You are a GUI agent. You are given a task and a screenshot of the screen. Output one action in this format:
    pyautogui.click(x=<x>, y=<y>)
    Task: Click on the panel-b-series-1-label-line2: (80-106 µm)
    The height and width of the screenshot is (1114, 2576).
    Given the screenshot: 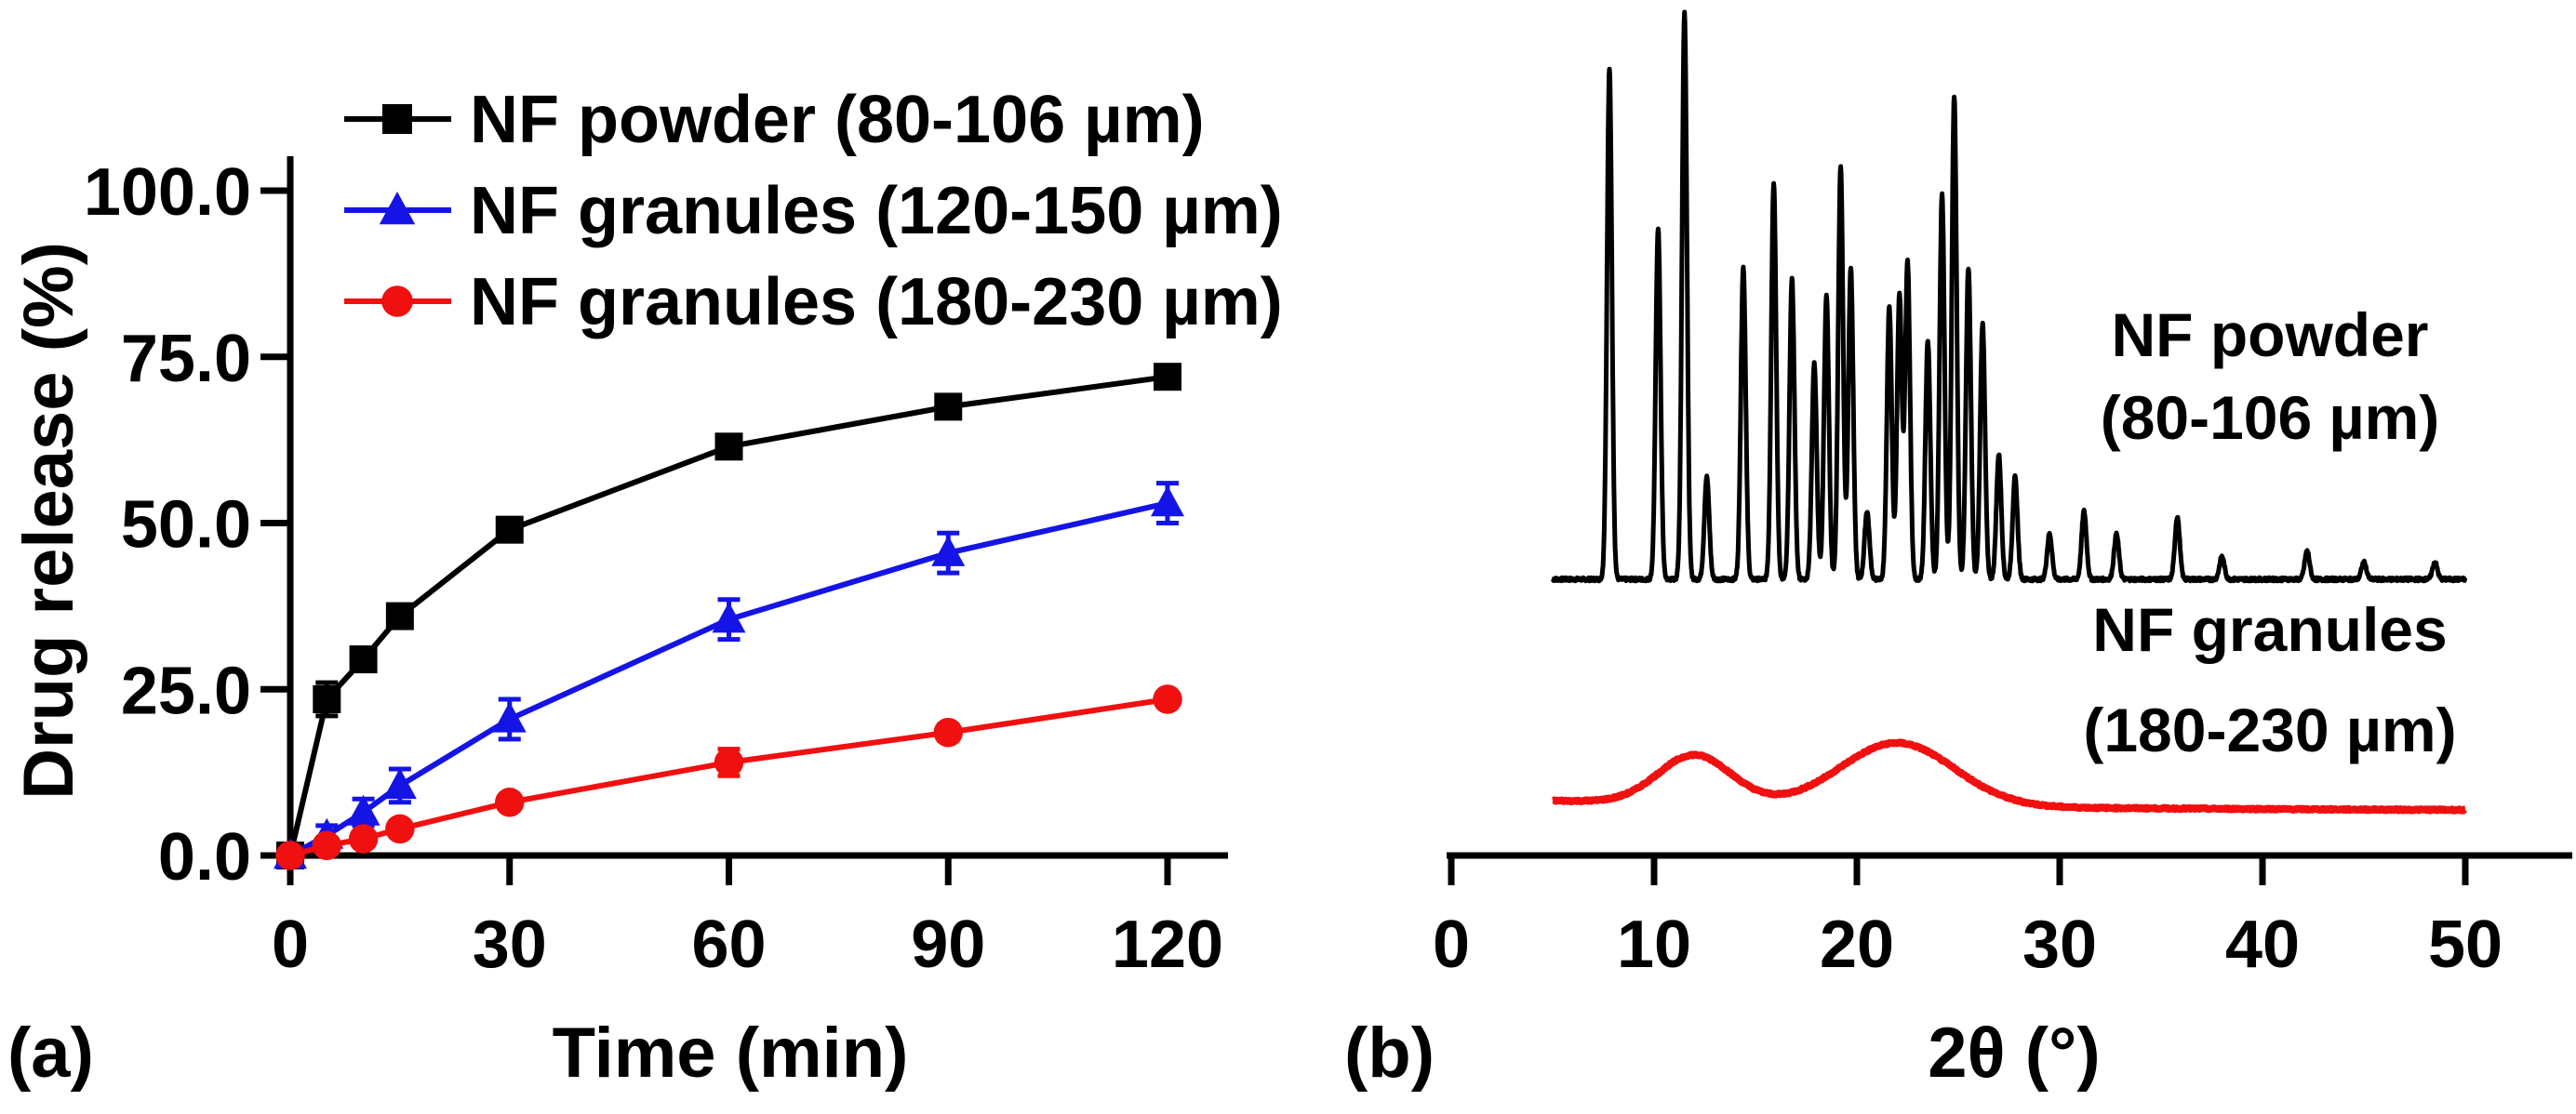 What is the action you would take?
    pyautogui.click(x=2270, y=417)
    